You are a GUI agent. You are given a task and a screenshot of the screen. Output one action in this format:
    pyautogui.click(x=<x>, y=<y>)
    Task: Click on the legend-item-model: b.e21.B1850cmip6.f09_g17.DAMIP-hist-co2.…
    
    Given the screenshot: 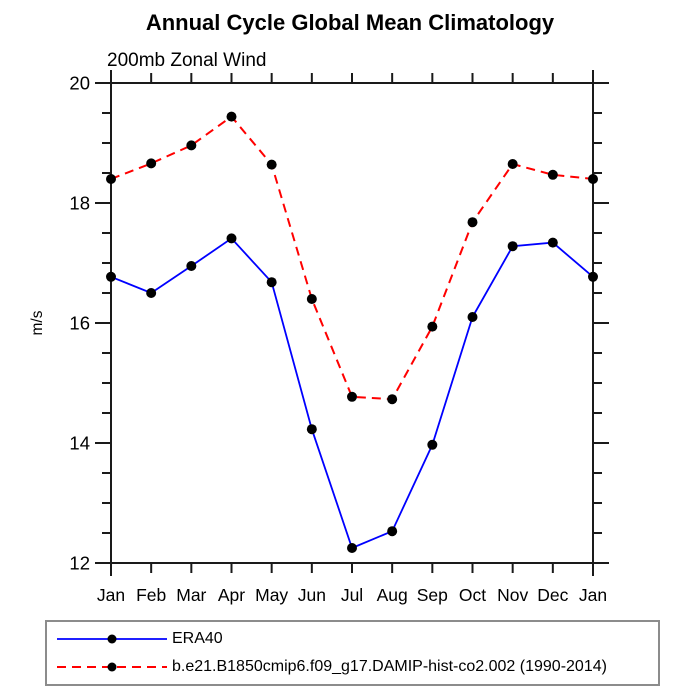 What is the action you would take?
    pyautogui.click(x=357, y=667)
    